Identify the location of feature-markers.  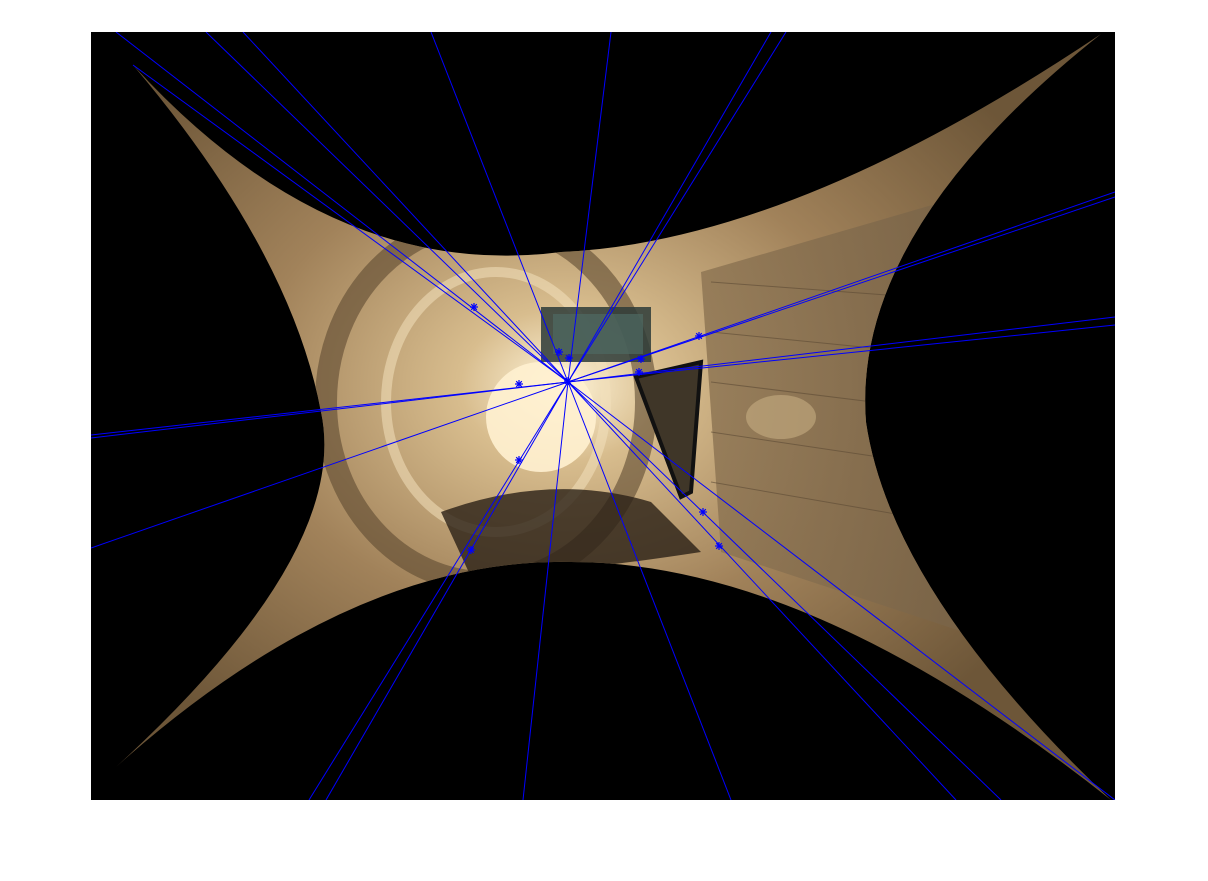
(595, 428).